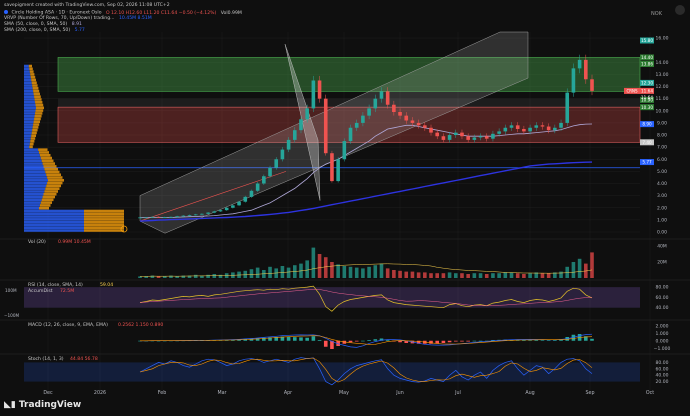  I want to click on price-tick-label: 12.00, so click(662, 87).